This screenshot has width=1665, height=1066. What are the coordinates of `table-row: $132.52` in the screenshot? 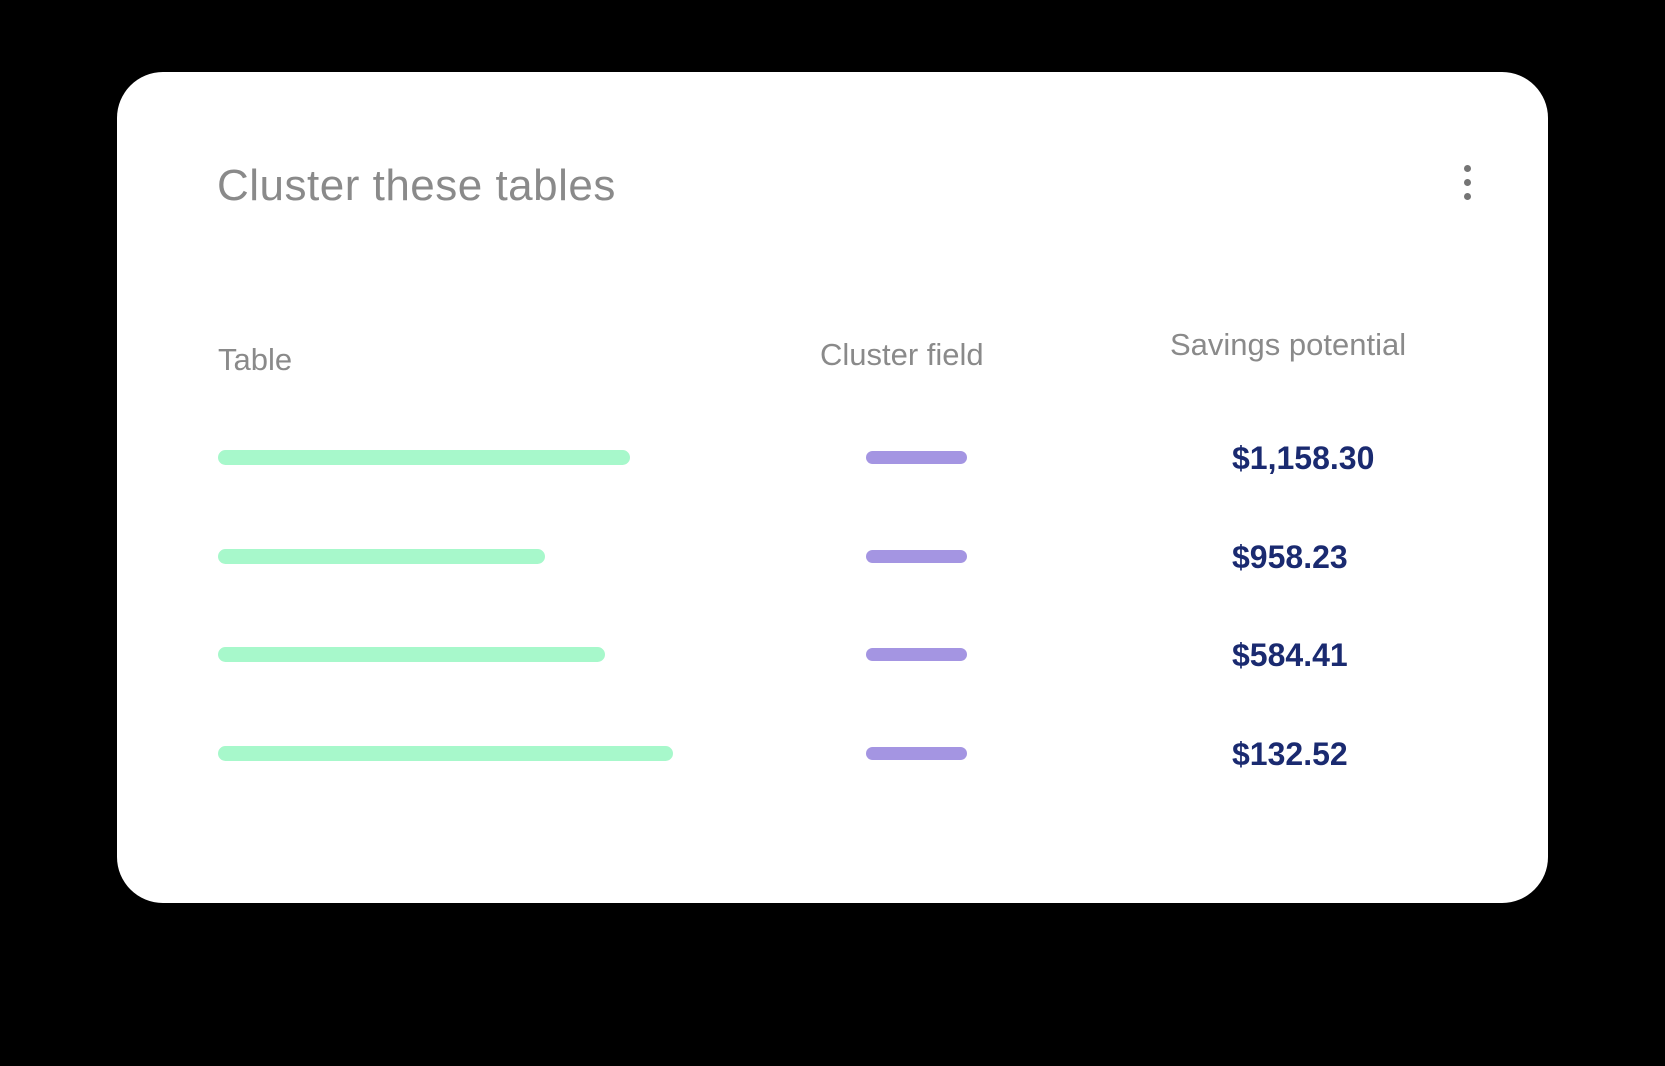 It's located at (832, 754).